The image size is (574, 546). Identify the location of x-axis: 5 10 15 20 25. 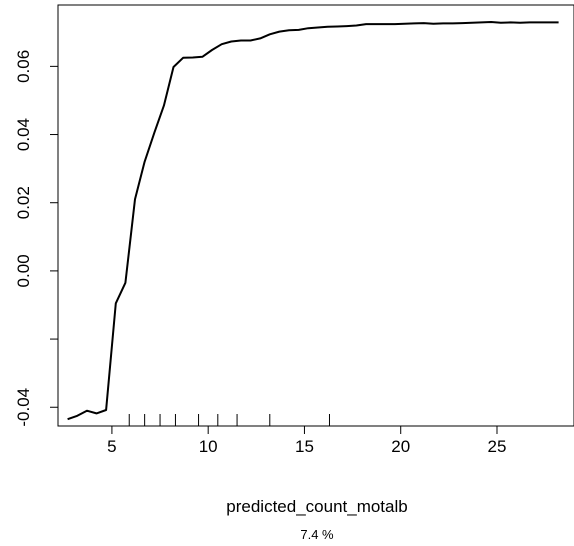
(306, 441).